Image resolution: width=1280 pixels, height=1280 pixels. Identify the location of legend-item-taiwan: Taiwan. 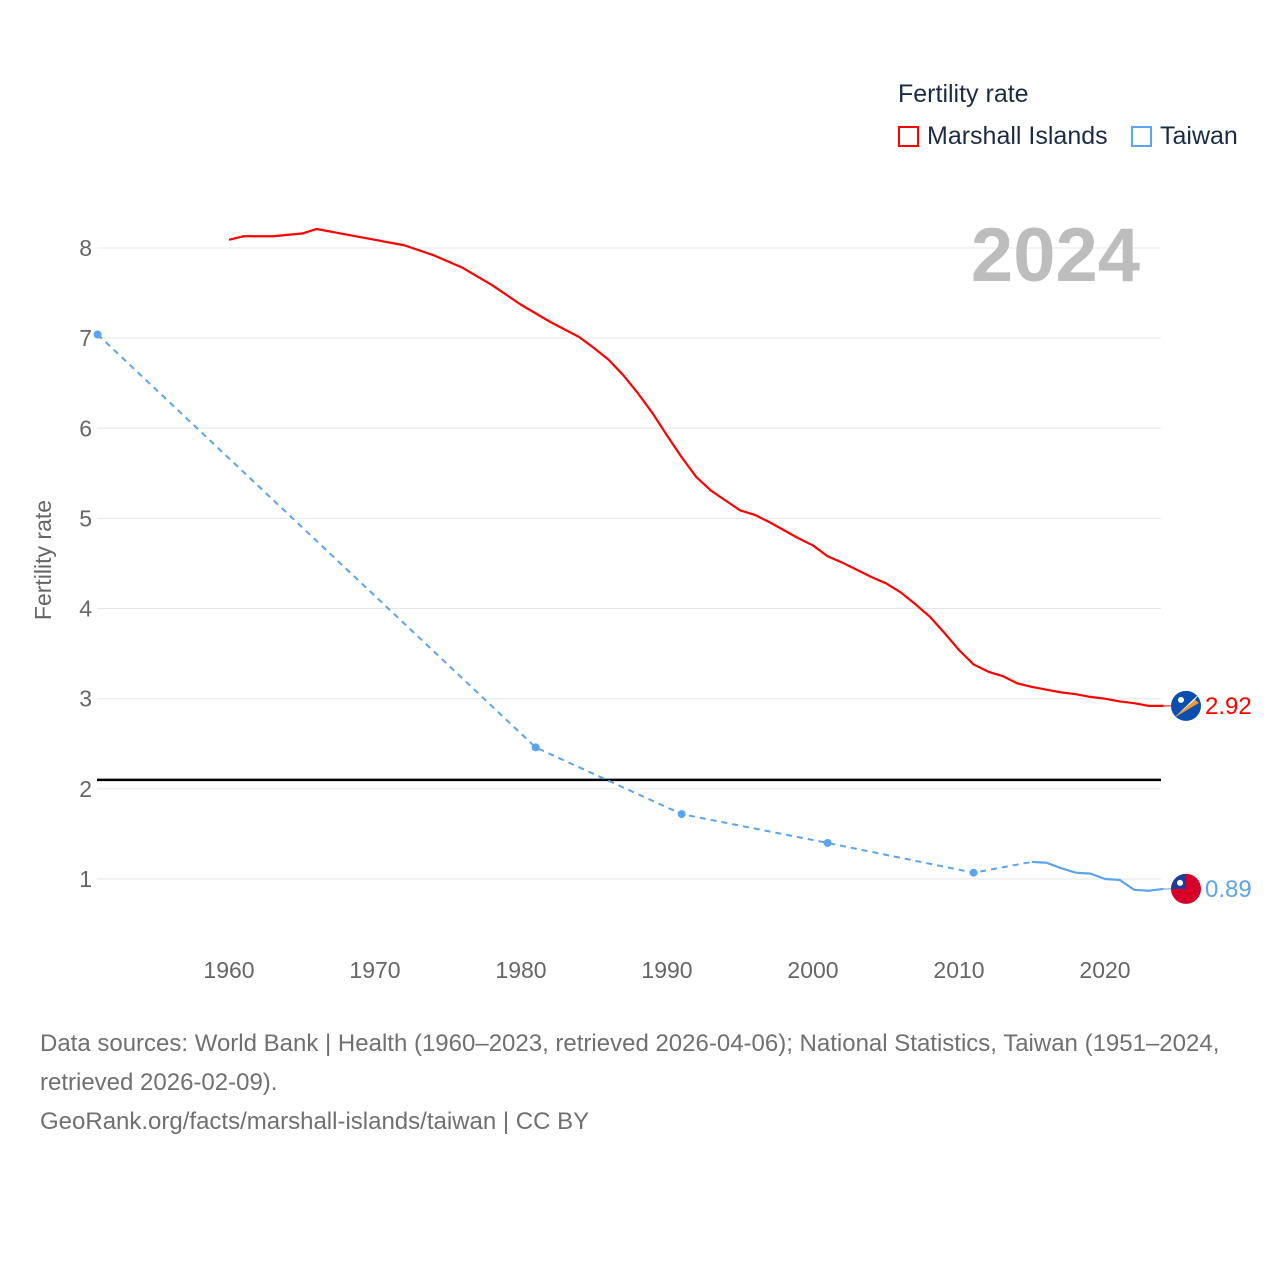
(1184, 136).